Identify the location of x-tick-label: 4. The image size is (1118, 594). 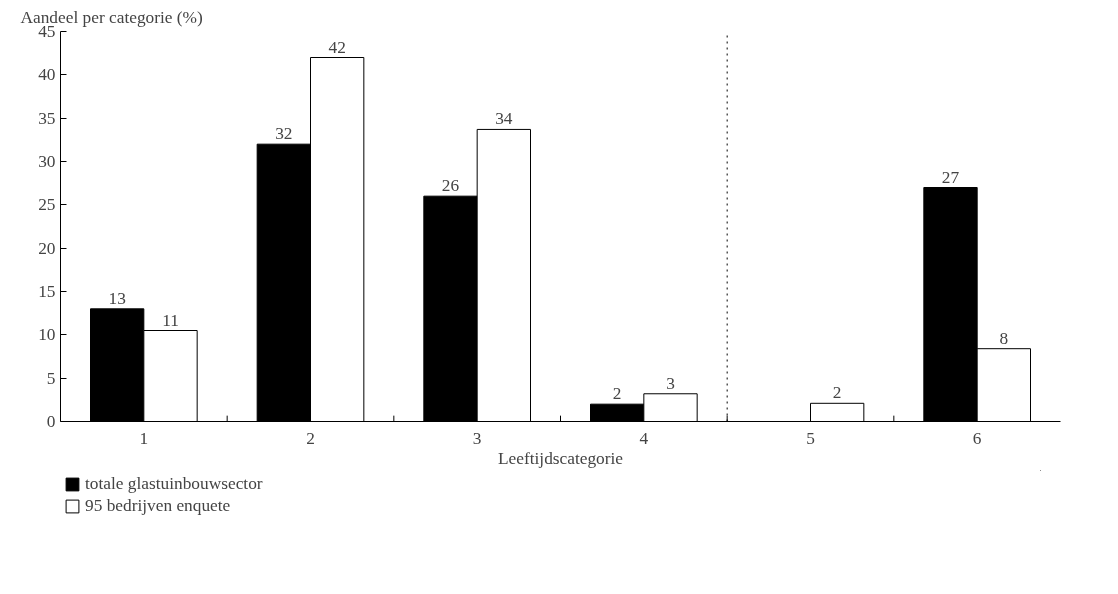
(644, 438).